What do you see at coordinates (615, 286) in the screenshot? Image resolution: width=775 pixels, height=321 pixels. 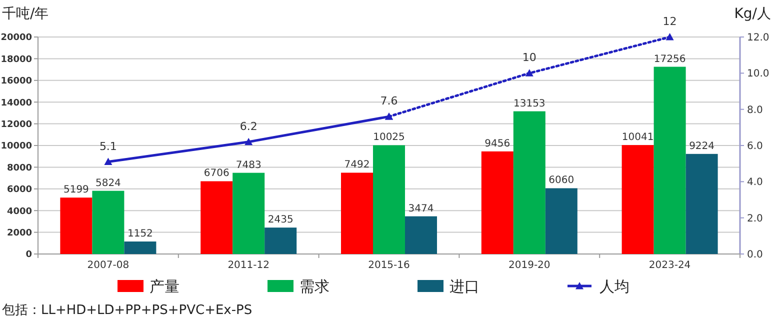 I see `legend-label: 人均` at bounding box center [615, 286].